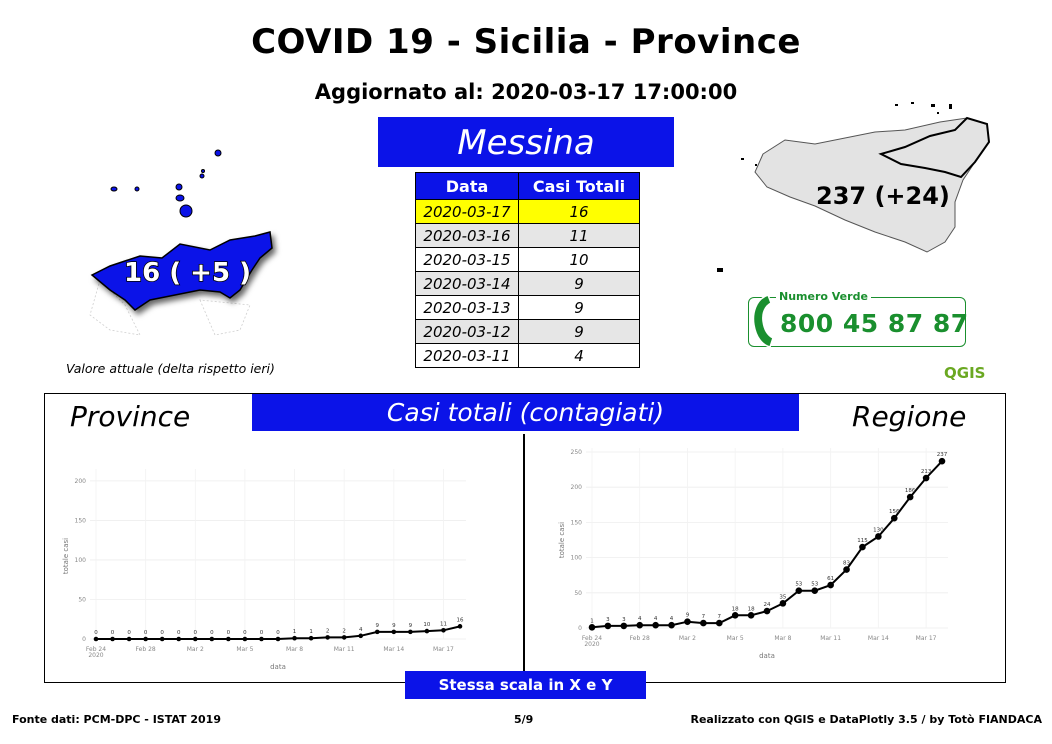 The image size is (1052, 744). I want to click on data-label: 53, so click(798, 585).